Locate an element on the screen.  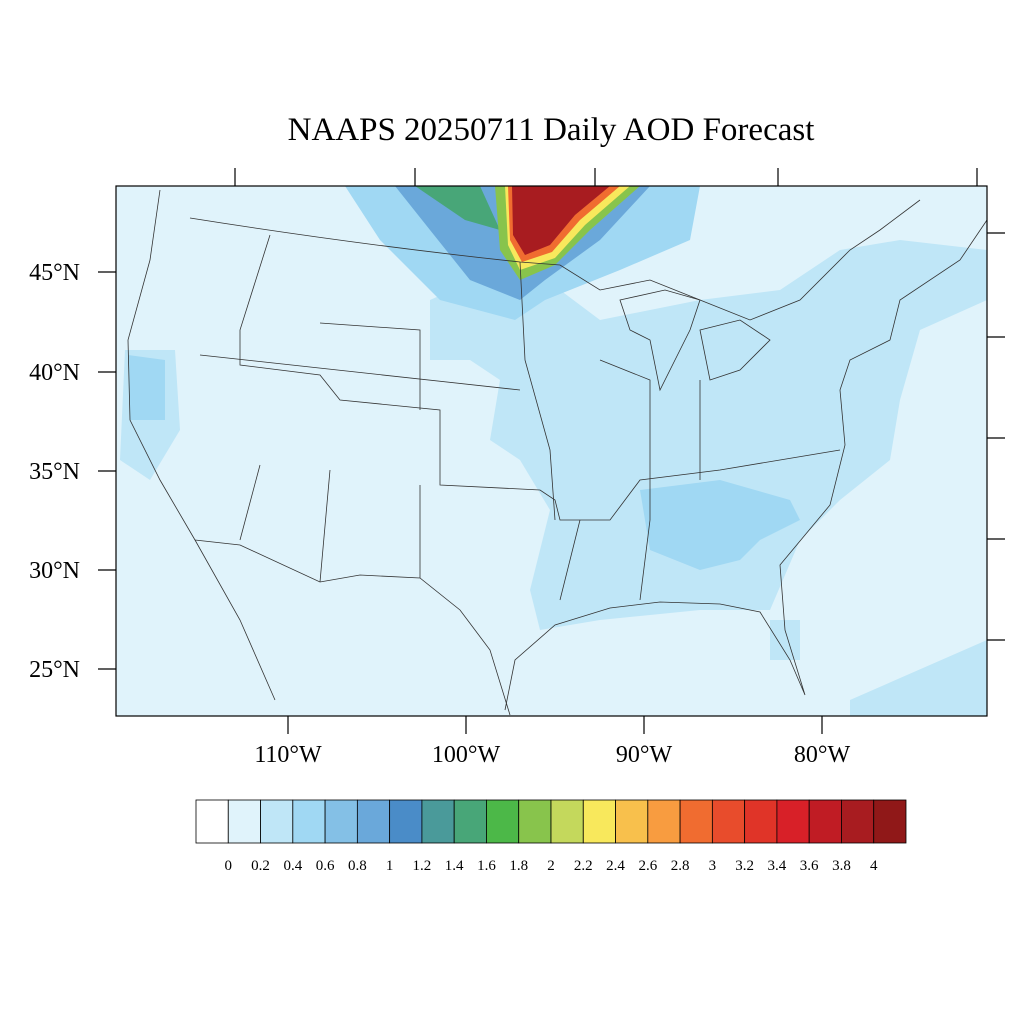
colorbar-label: 3.6 is located at coordinates (809, 866).